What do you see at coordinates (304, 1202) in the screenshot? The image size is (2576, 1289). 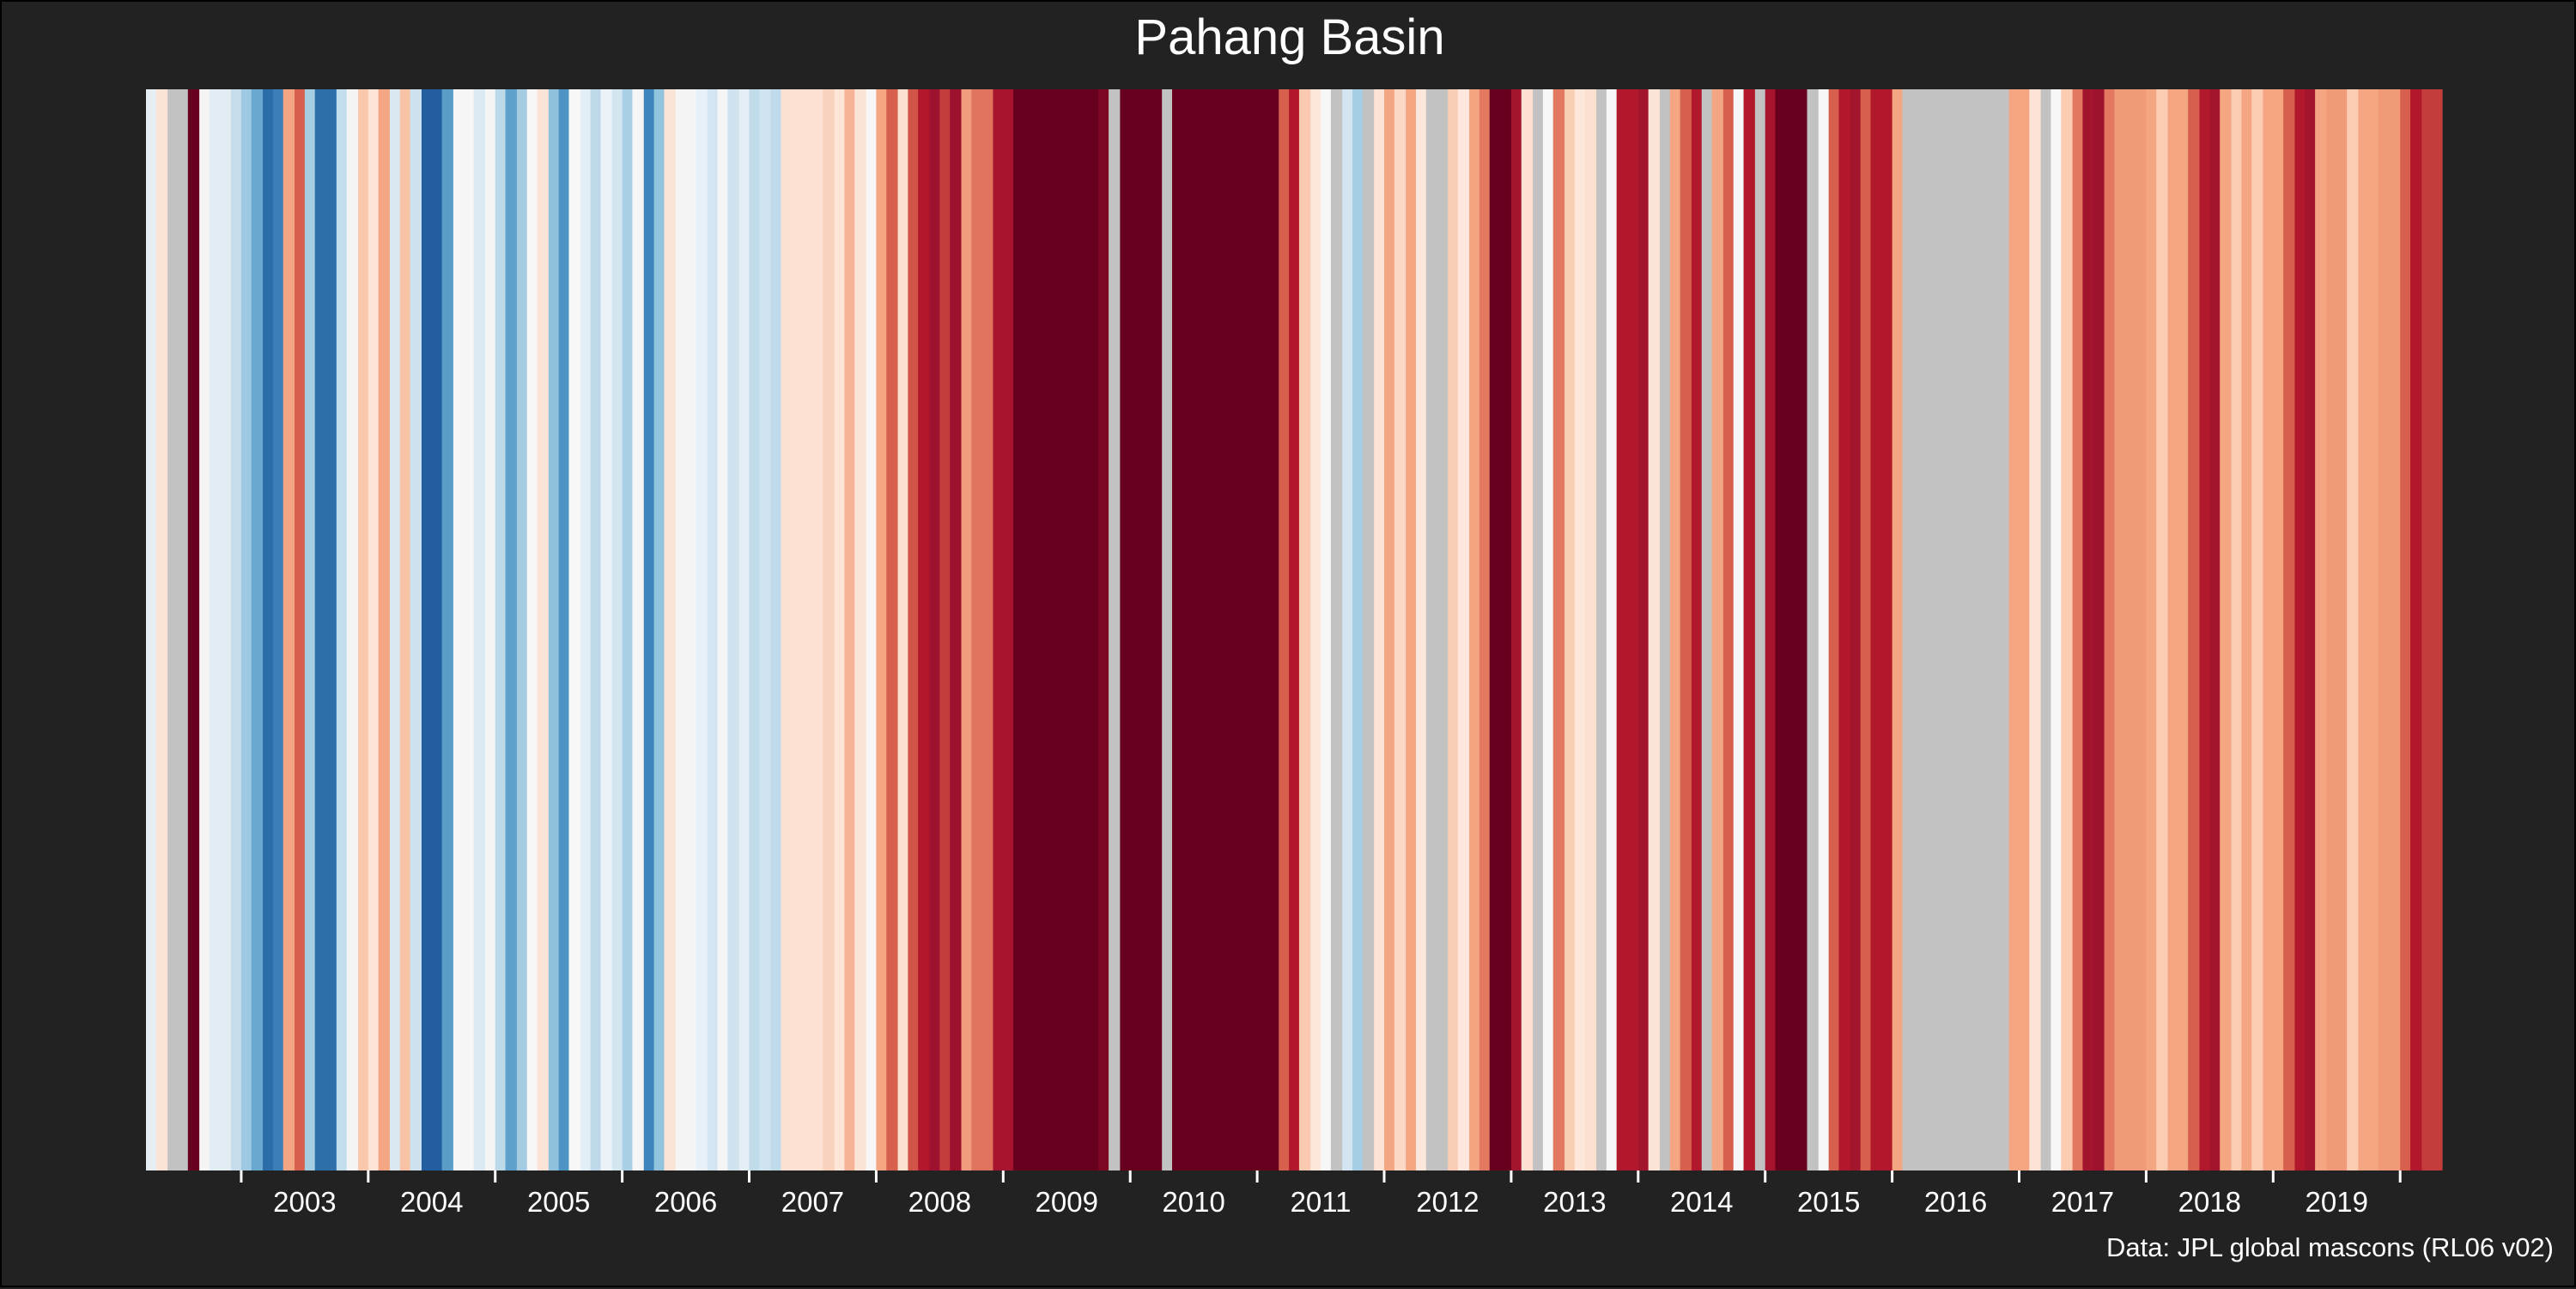 I see `x-tick-label: 2003` at bounding box center [304, 1202].